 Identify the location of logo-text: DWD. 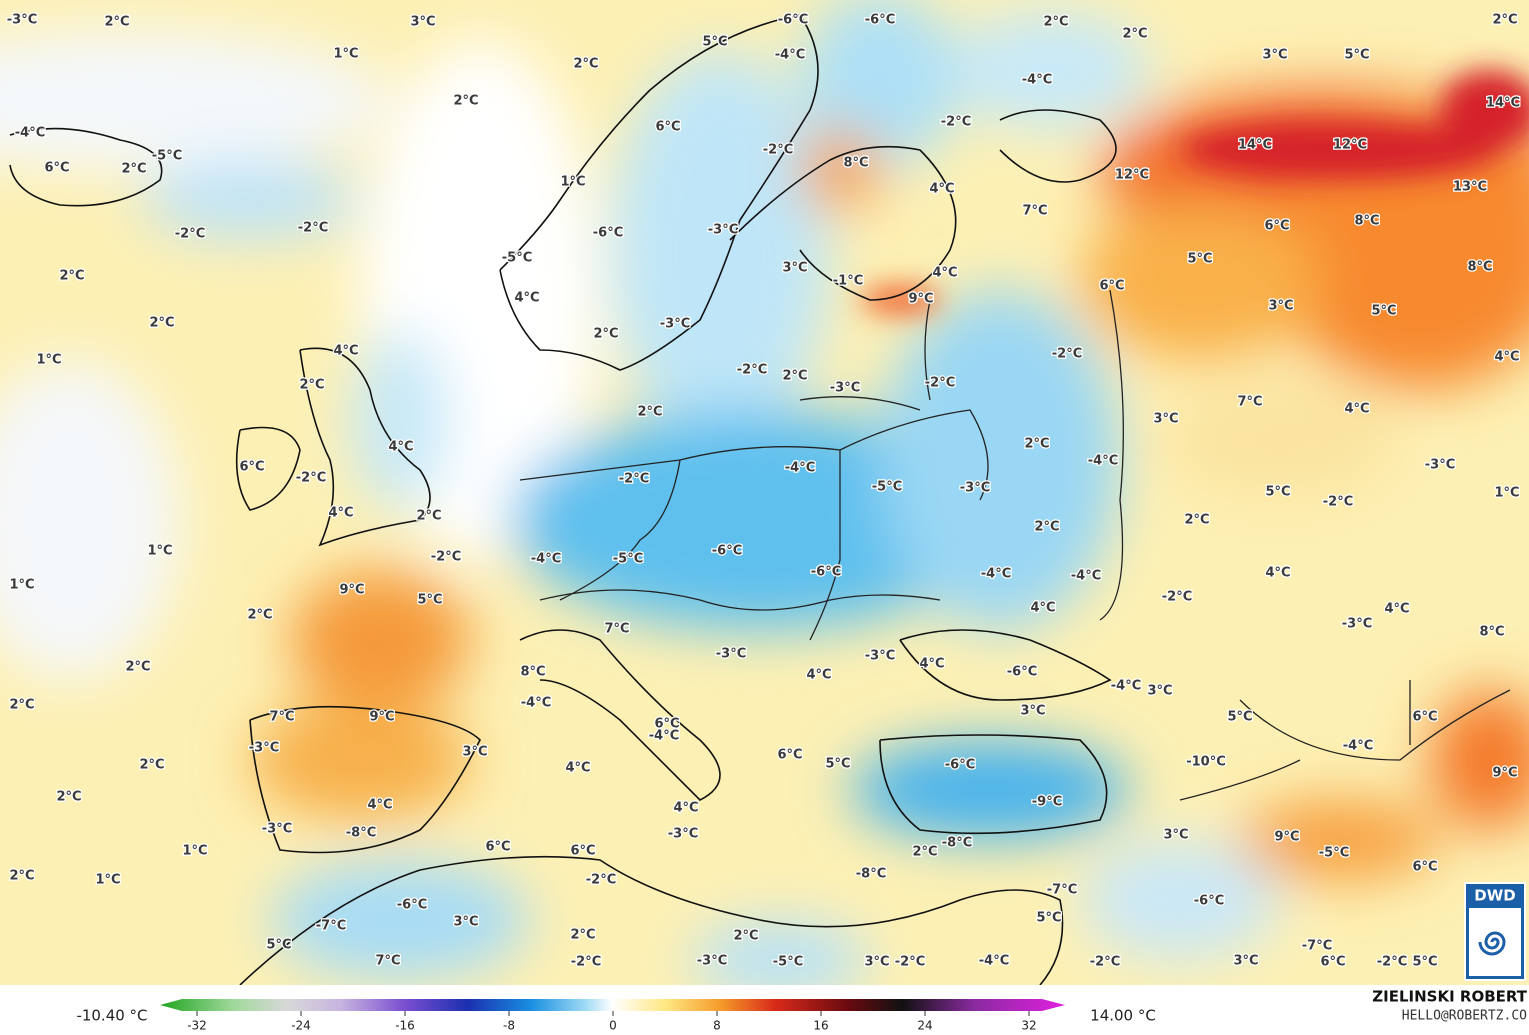
(1494, 896).